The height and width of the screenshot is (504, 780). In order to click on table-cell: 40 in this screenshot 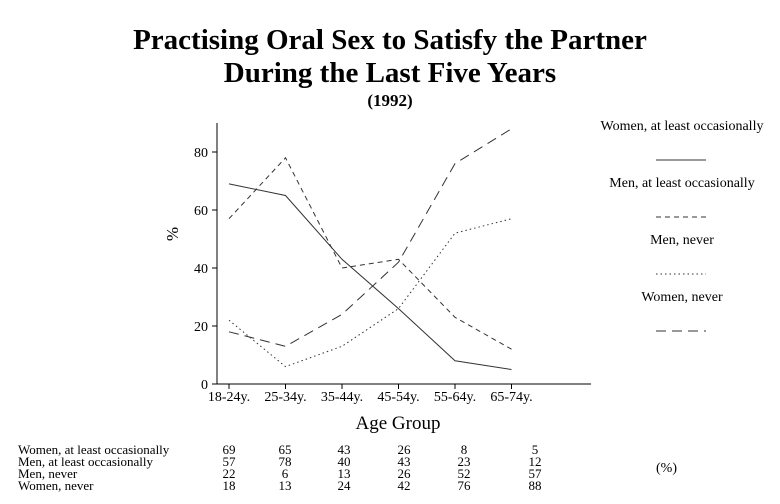, I will do `click(344, 461)`.